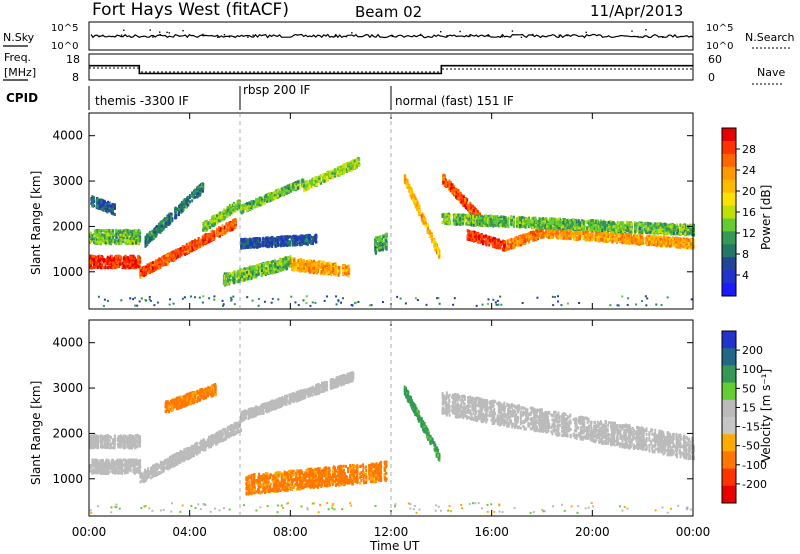 This screenshot has height=554, width=800. What do you see at coordinates (391, 70) in the screenshot?
I see `nave-trace` at bounding box center [391, 70].